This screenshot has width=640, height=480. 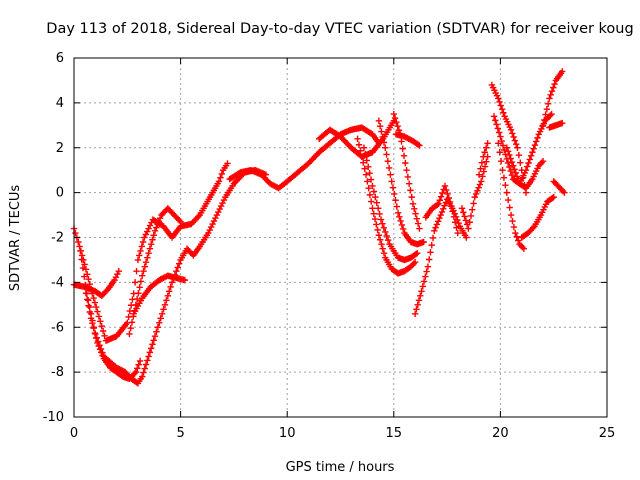 What do you see at coordinates (287, 433) in the screenshot?
I see `x-tick-label: 10` at bounding box center [287, 433].